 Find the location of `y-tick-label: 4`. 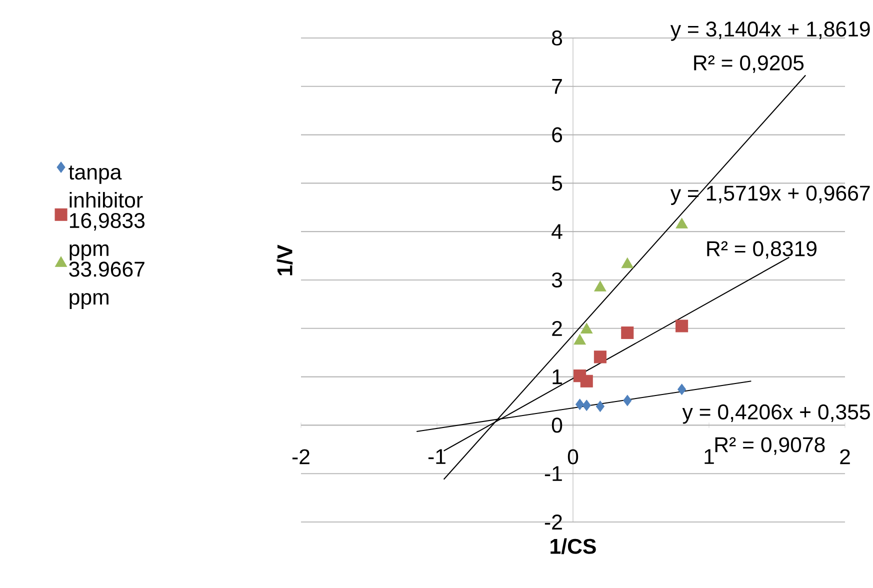

y-tick-label: 4 is located at coordinates (557, 231).